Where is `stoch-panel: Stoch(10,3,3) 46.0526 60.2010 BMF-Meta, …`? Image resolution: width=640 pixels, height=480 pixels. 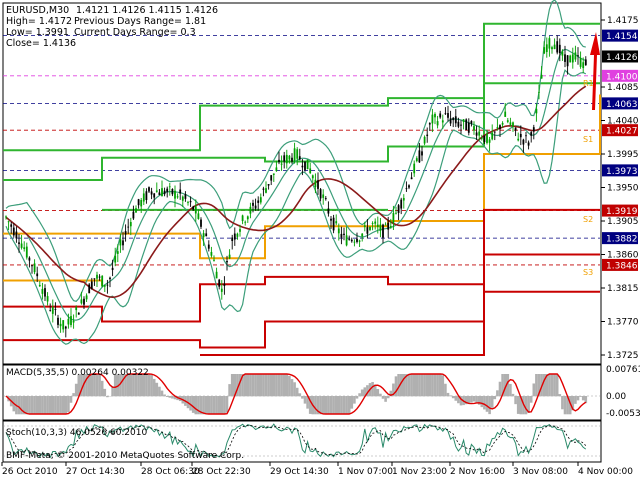
stoch-panel: Stoch(10,3,3) 46.0526 60.2010 BMF-Meta, … is located at coordinates (302, 441).